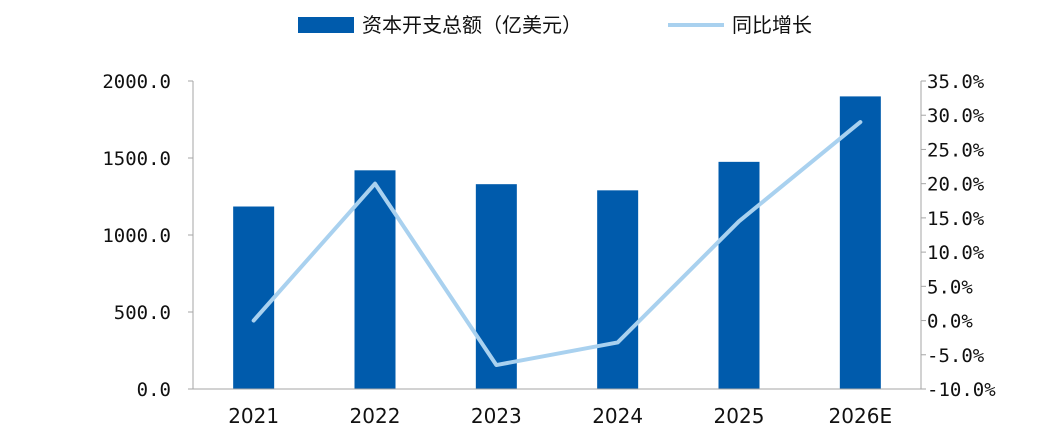 The height and width of the screenshot is (439, 1059). I want to click on left-tick-label: 1000.0, so click(136, 236).